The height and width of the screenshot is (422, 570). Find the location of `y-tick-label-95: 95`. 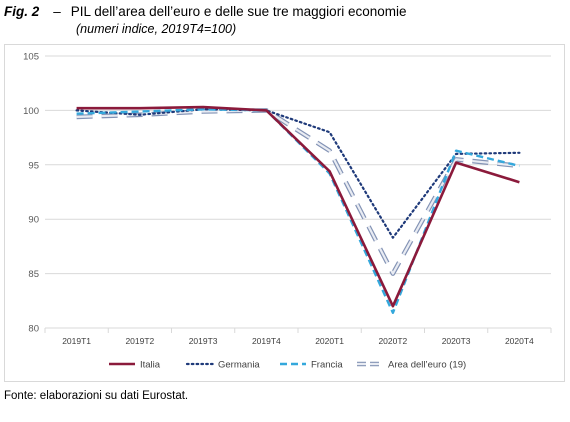

y-tick-label-95: 95 is located at coordinates (33, 165).